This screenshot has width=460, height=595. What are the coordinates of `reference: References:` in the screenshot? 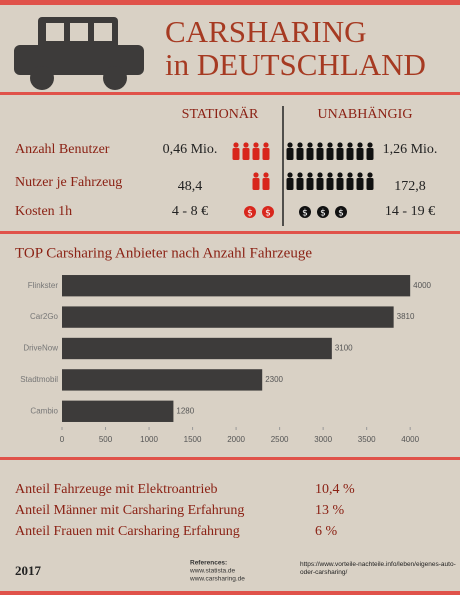 It's located at (208, 563).